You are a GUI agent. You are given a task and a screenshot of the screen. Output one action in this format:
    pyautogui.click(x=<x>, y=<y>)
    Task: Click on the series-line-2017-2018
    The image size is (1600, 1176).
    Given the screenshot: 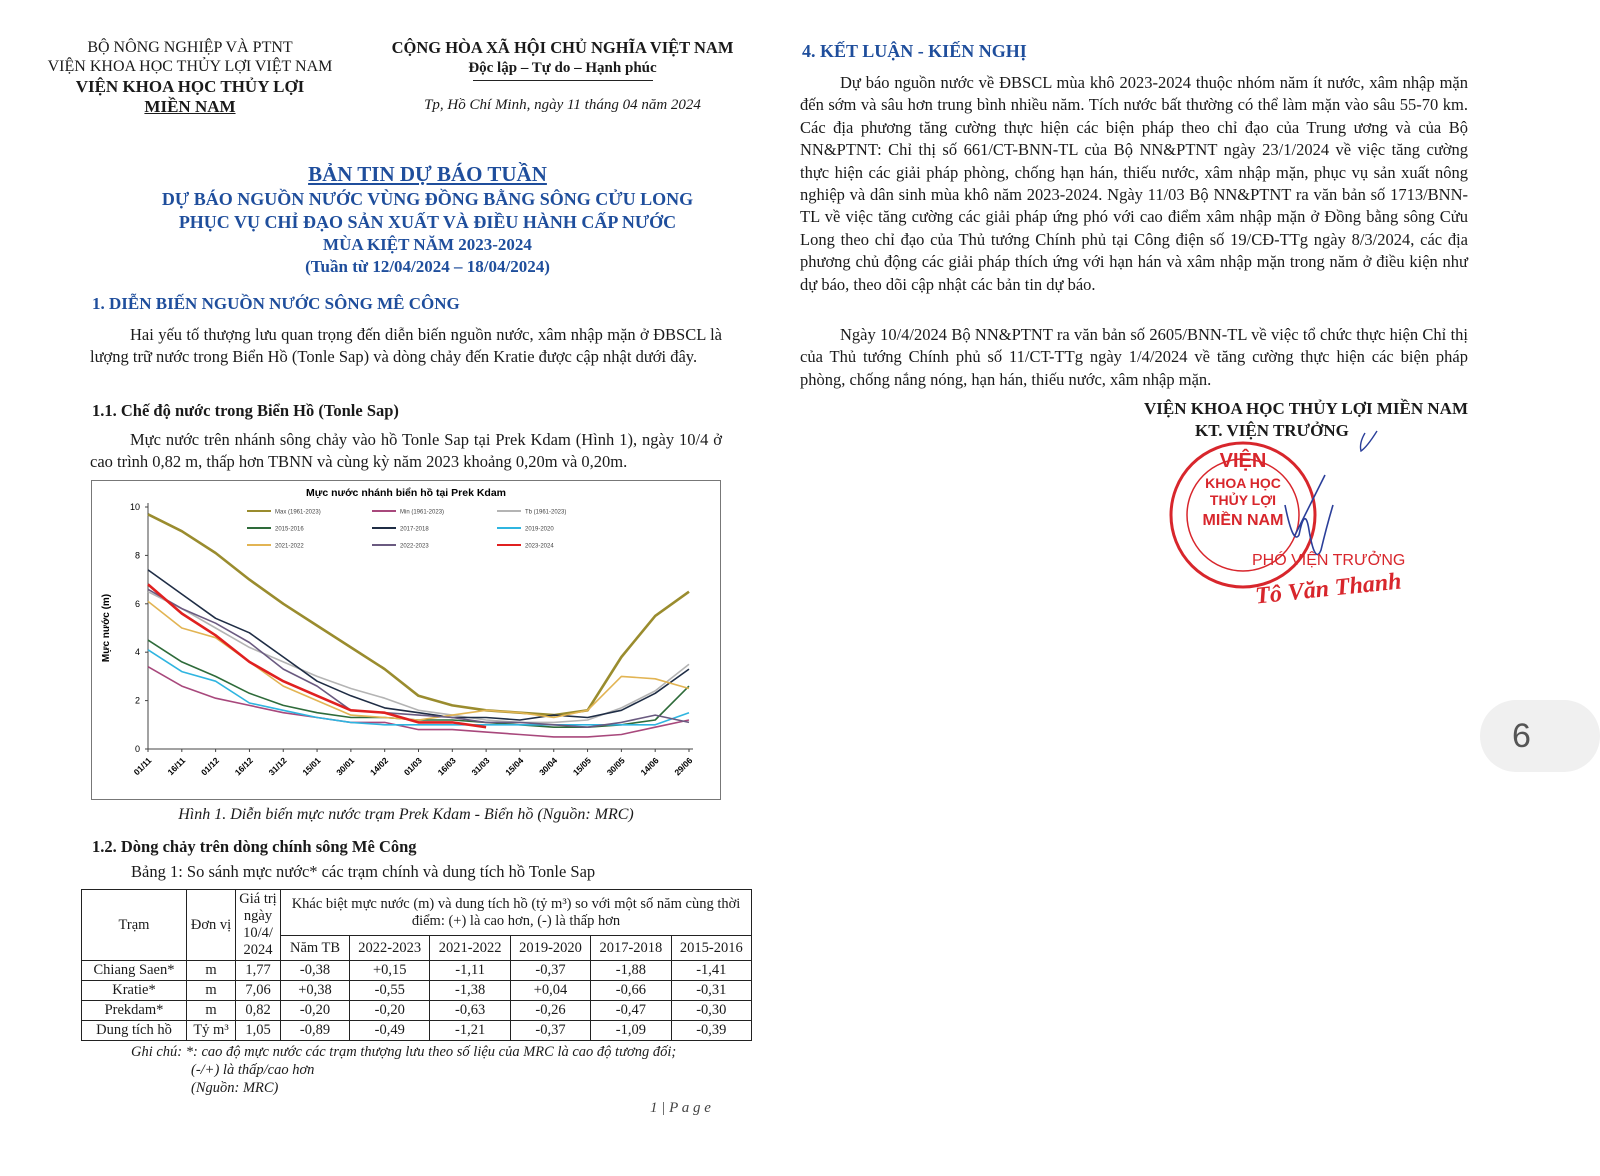 What is the action you would take?
    pyautogui.click(x=418, y=645)
    